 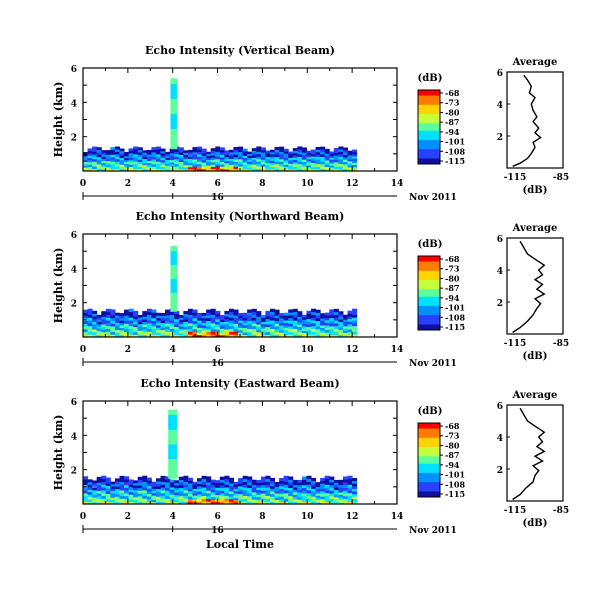 I want to click on colorbar-tick-label: -73, so click(x=452, y=436).